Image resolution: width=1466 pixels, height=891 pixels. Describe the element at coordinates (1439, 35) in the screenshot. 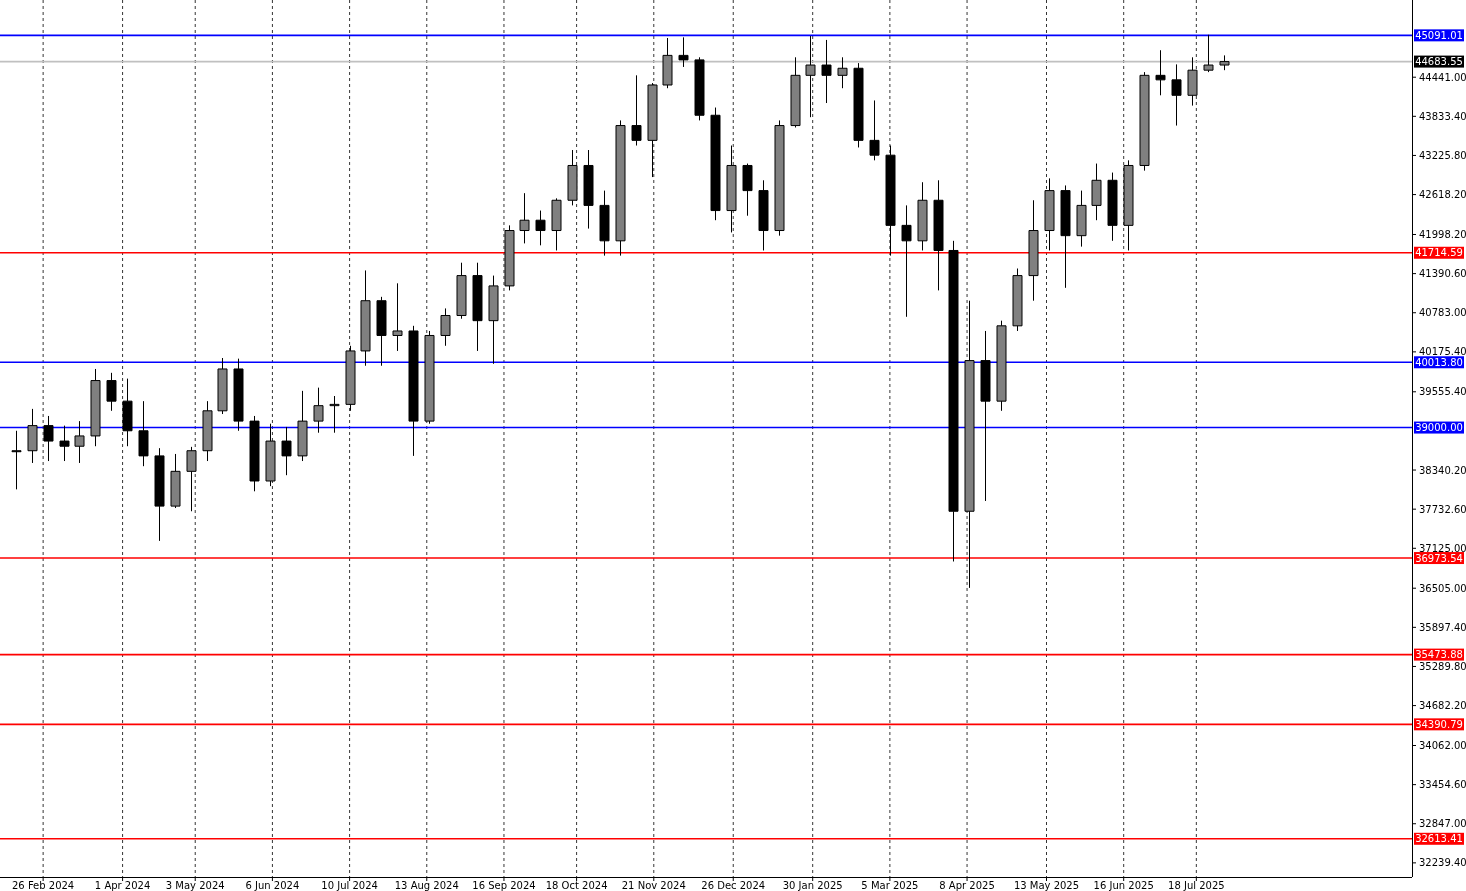

I see `ref-line-label: 45091.01` at that location.